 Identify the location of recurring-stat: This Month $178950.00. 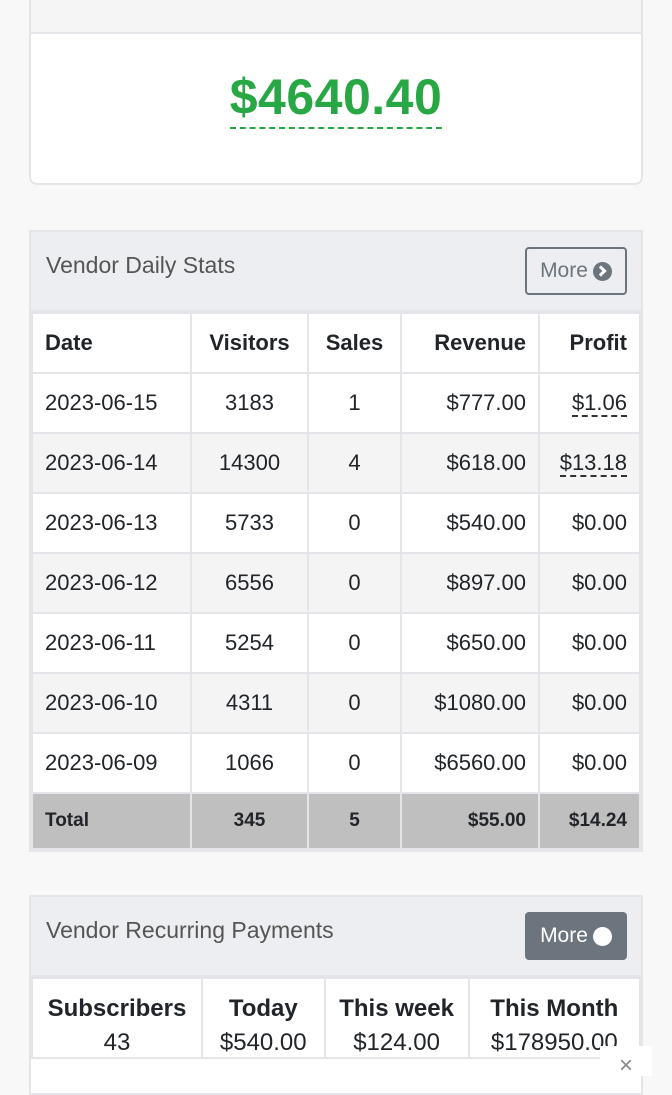
(554, 1018).